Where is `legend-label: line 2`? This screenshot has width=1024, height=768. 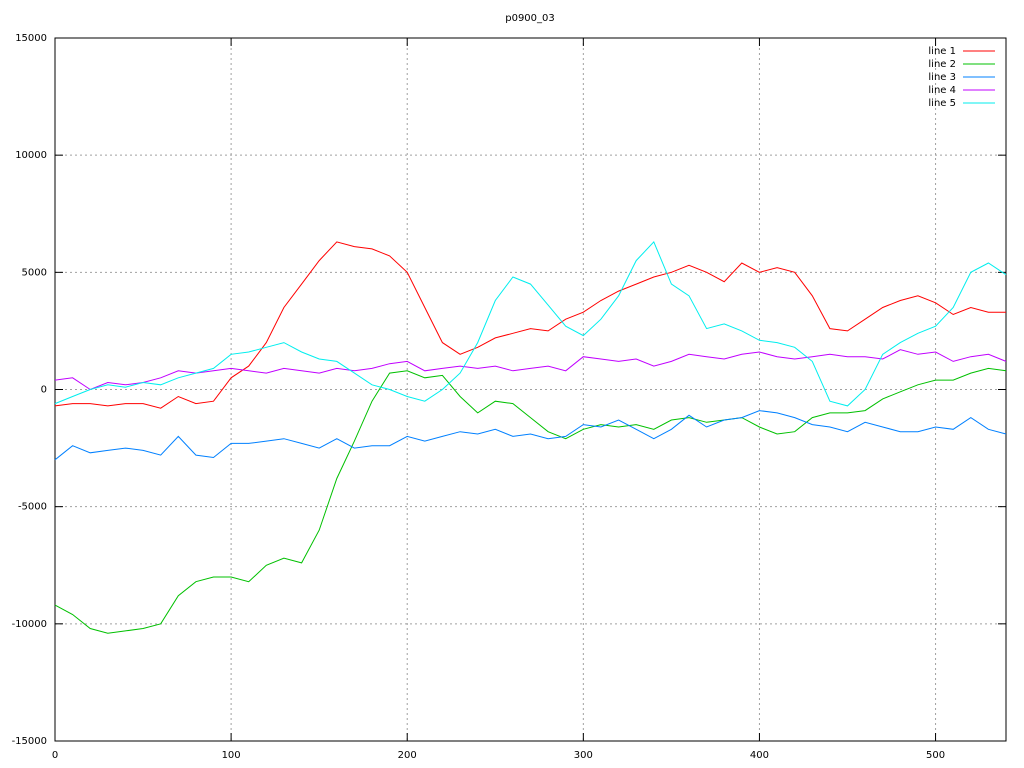 legend-label: line 2 is located at coordinates (942, 64).